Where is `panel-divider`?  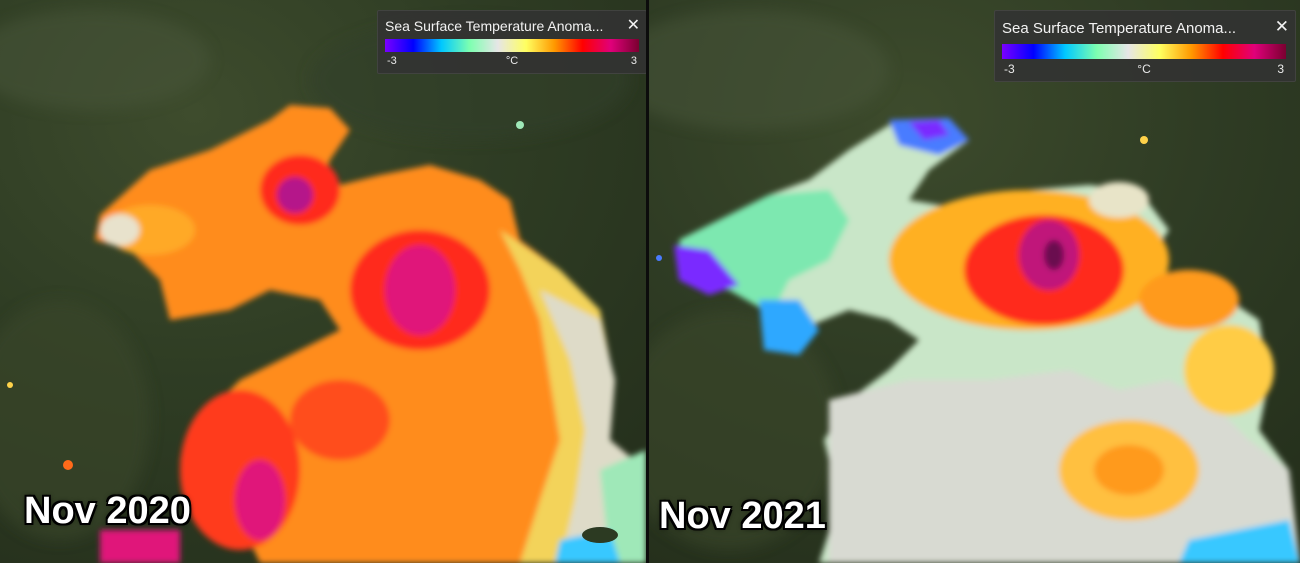 panel-divider is located at coordinates (647, 281).